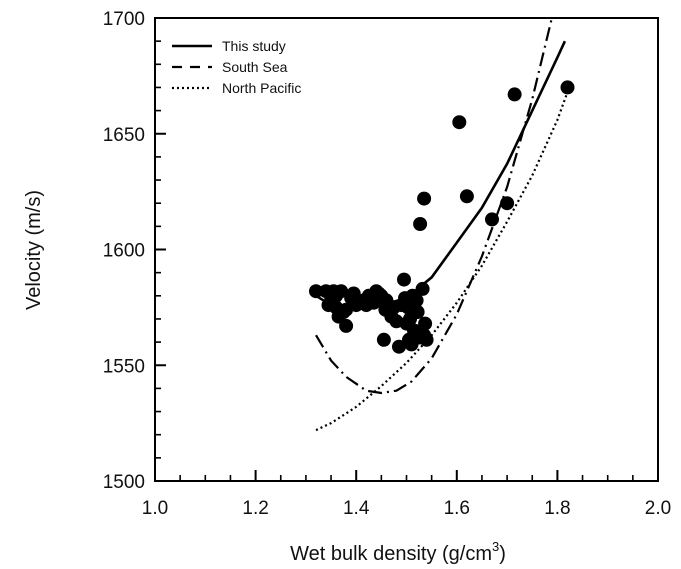  Describe the element at coordinates (255, 508) in the screenshot. I see `x-tick-label: 1.2` at that location.